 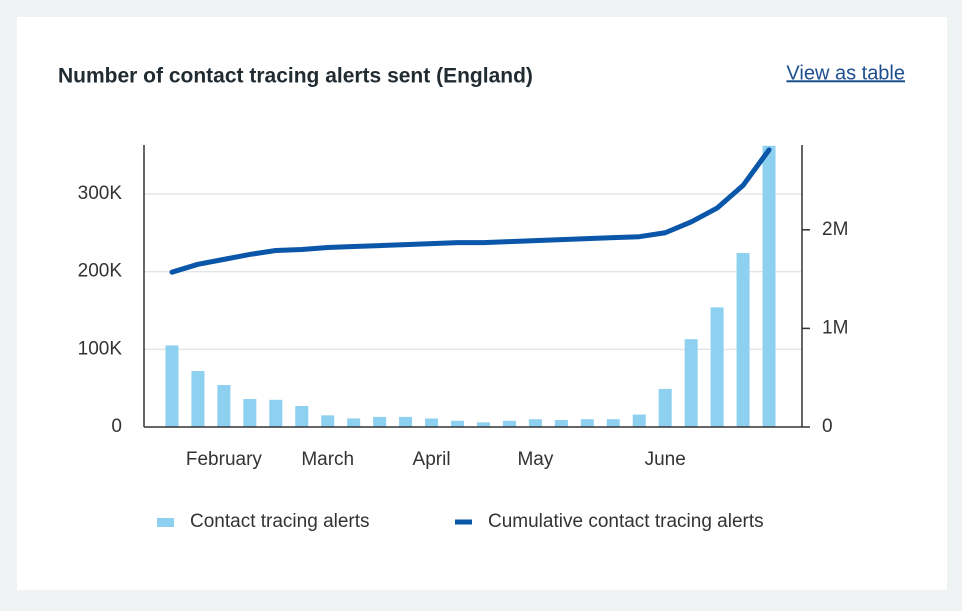 What do you see at coordinates (224, 459) in the screenshot?
I see `x-tick-label: February` at bounding box center [224, 459].